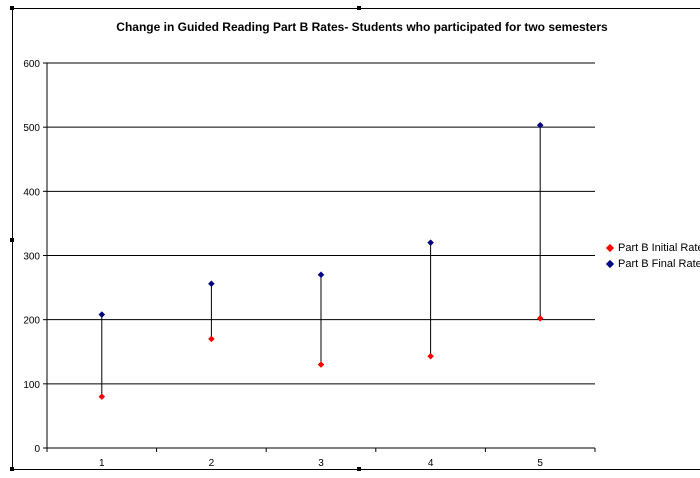 Image resolution: width=700 pixels, height=478 pixels. I want to click on resize-handle-middle-left, so click(12, 240).